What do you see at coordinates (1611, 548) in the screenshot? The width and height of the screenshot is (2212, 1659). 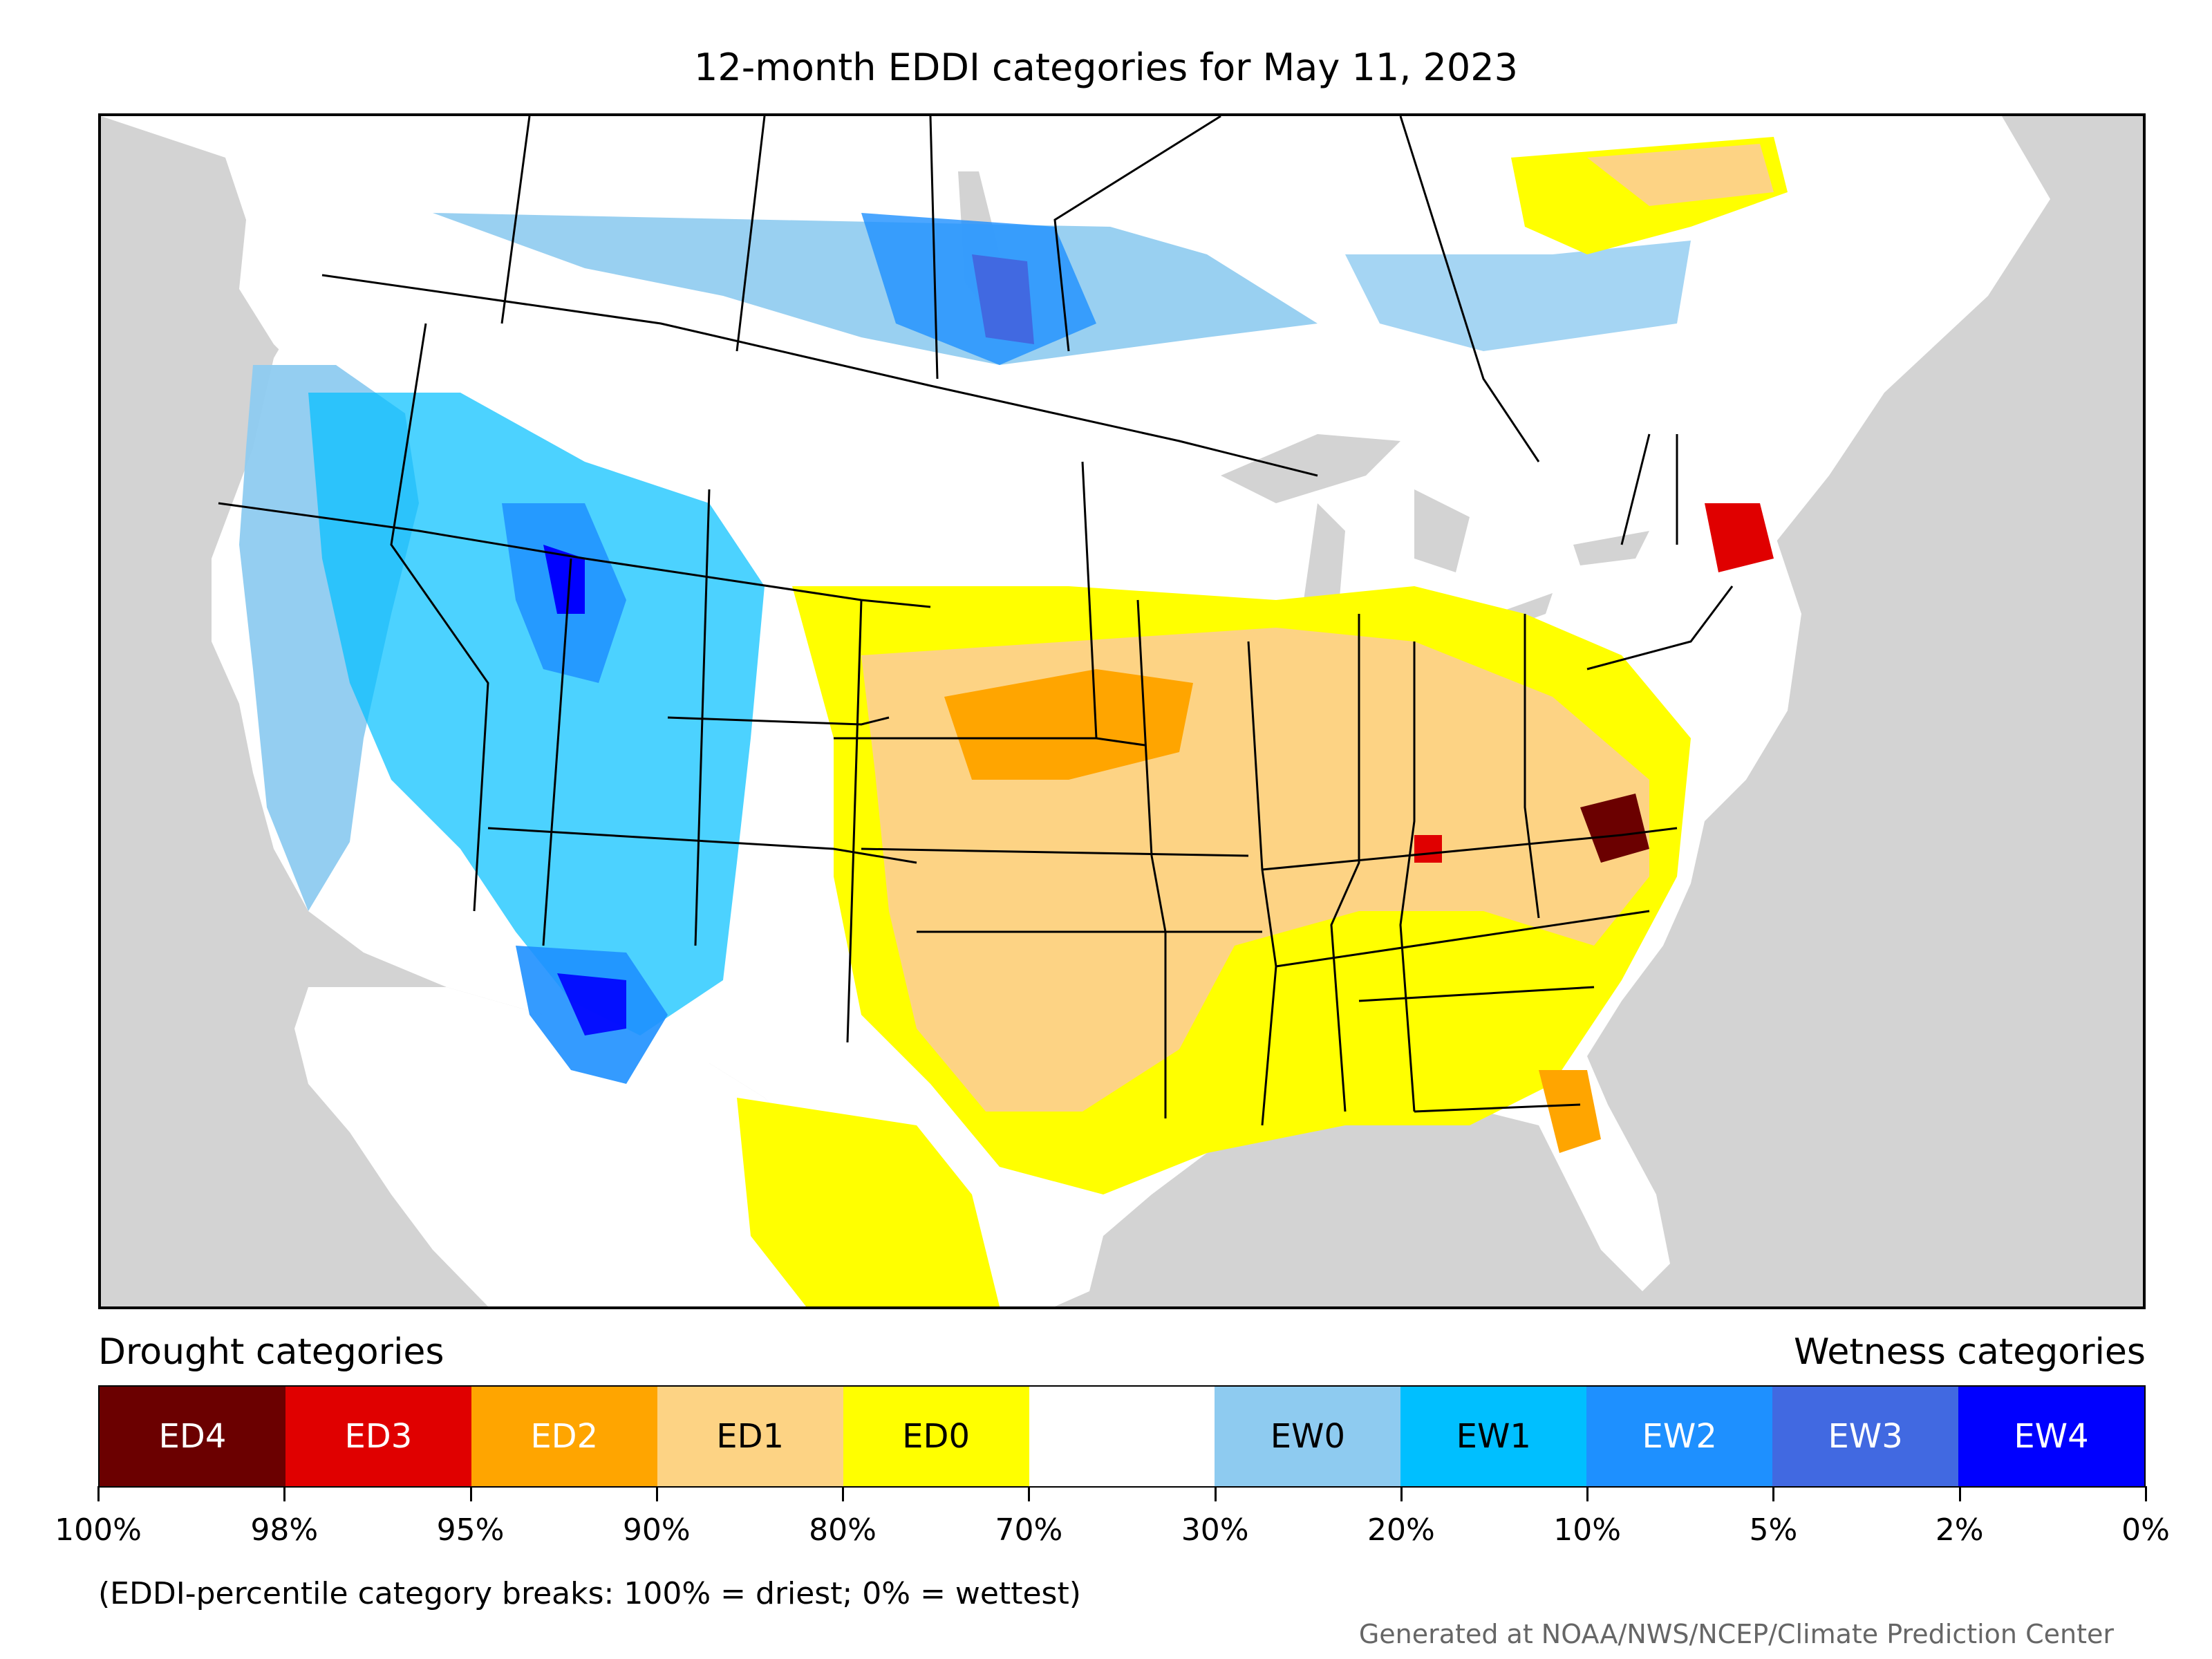 I see `lake-ontario` at bounding box center [1611, 548].